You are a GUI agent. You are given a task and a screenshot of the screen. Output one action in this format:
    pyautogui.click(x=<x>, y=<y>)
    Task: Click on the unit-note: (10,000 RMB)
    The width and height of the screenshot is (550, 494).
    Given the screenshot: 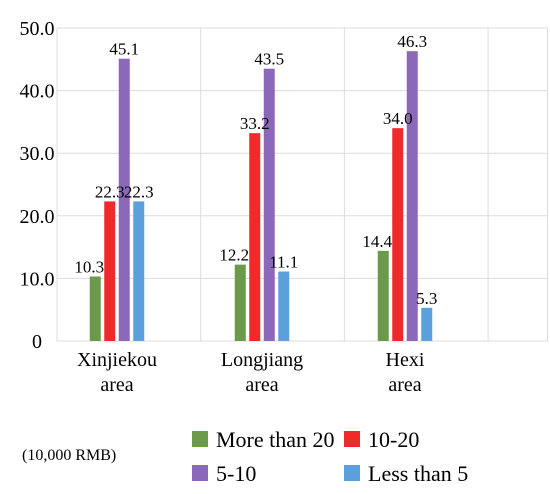 What is the action you would take?
    pyautogui.click(x=69, y=455)
    